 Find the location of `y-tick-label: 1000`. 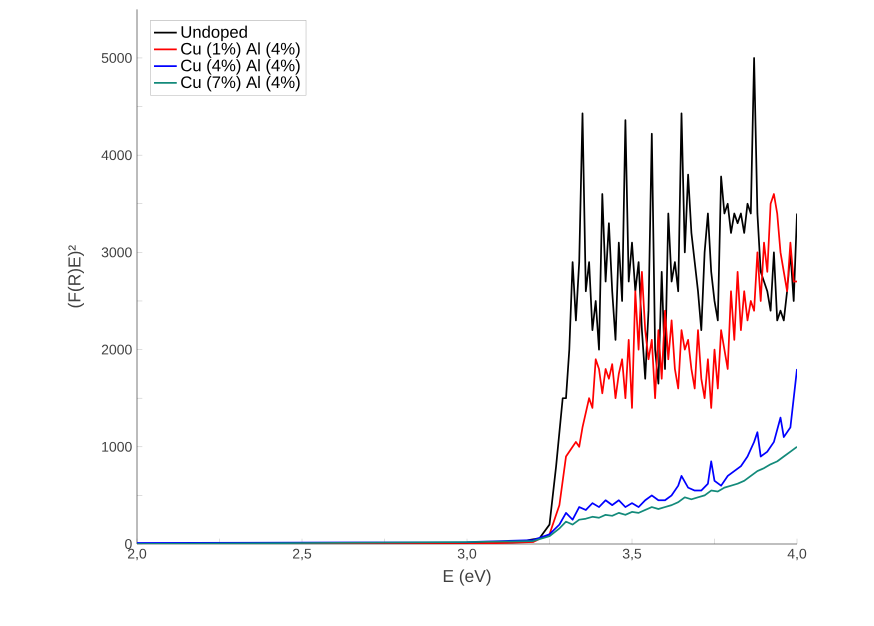

y-tick-label: 1000 is located at coordinates (117, 447).